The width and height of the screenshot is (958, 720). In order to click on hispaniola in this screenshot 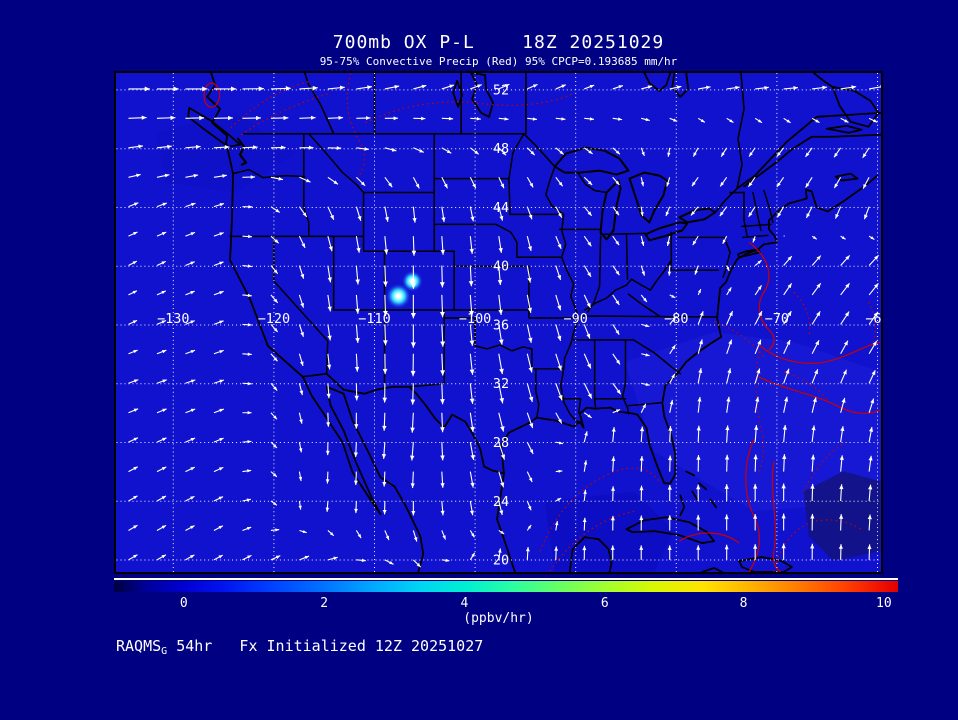, I will do `click(765, 564)`.